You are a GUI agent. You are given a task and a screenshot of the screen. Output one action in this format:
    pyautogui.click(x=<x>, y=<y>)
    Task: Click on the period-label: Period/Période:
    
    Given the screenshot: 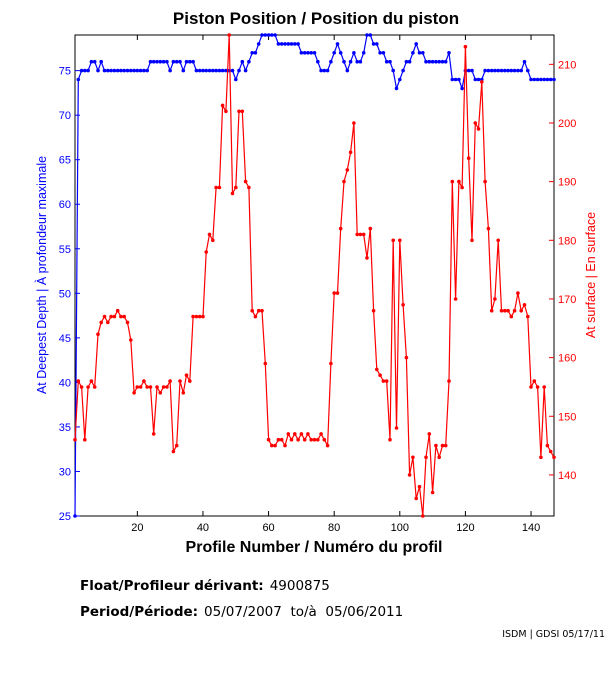 What is the action you would take?
    pyautogui.click(x=139, y=612)
    